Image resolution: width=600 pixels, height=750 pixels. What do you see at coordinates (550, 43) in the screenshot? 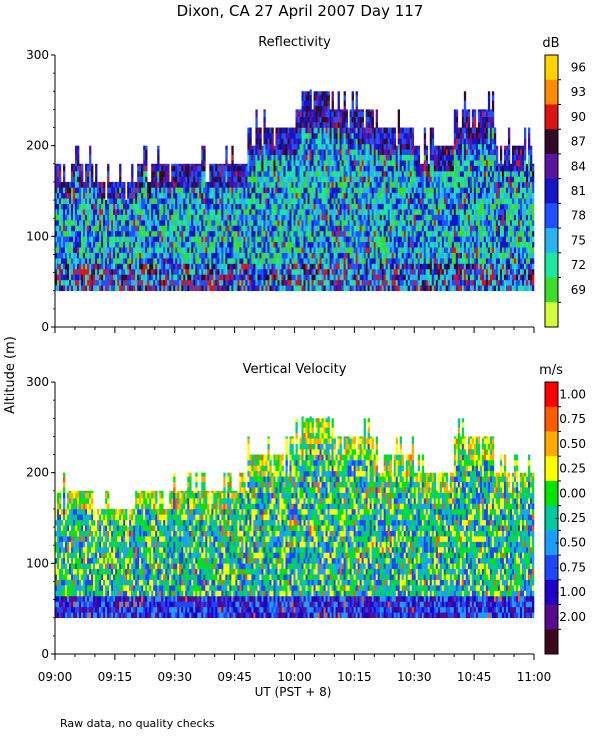
I see `colorbar-unit: dB` at bounding box center [550, 43].